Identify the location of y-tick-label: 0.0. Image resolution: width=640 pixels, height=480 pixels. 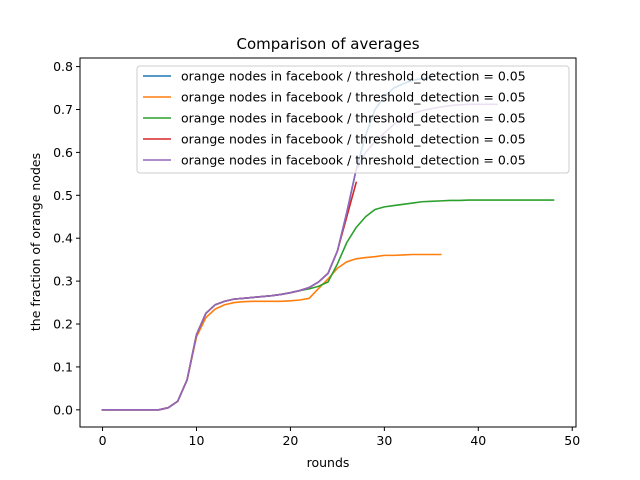
(63, 409).